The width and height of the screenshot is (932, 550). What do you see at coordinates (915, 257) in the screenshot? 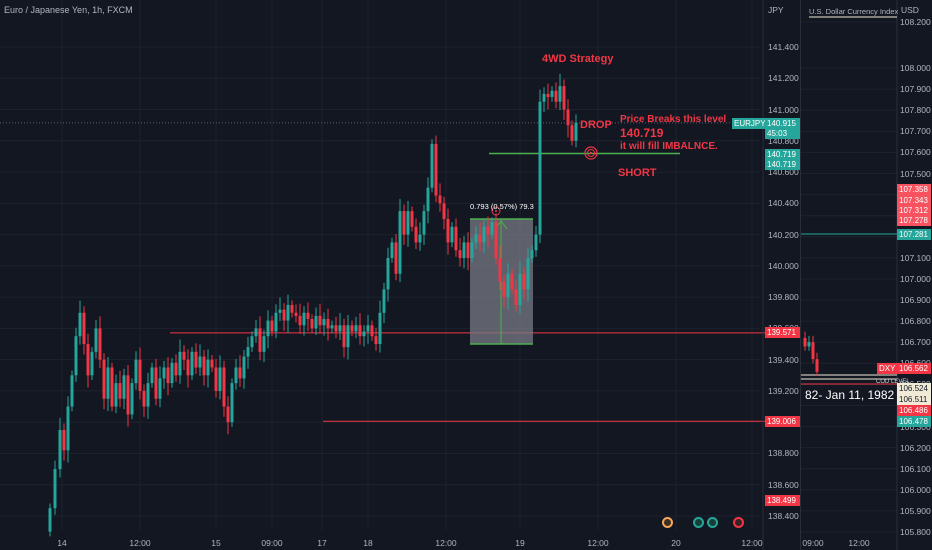
I see `dxy-tick-label: 107.100` at bounding box center [915, 257].